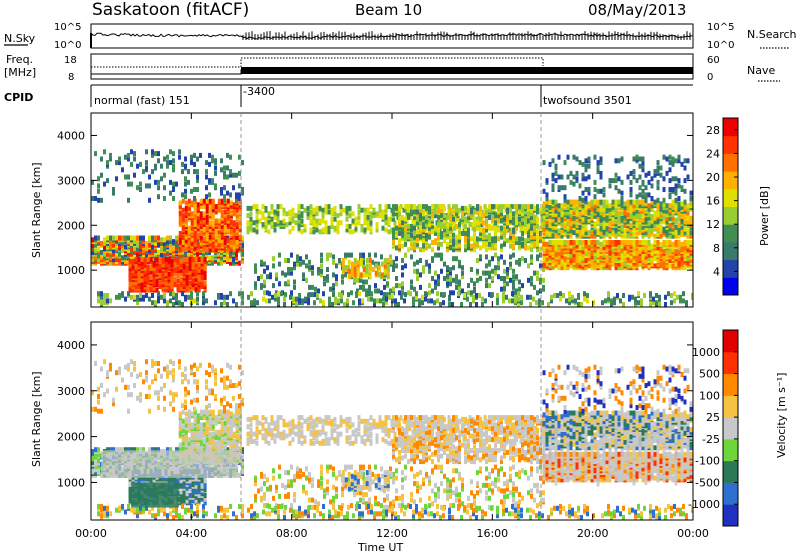 The width and height of the screenshot is (800, 554). I want to click on cpid-segment-2: -3400, so click(259, 91).